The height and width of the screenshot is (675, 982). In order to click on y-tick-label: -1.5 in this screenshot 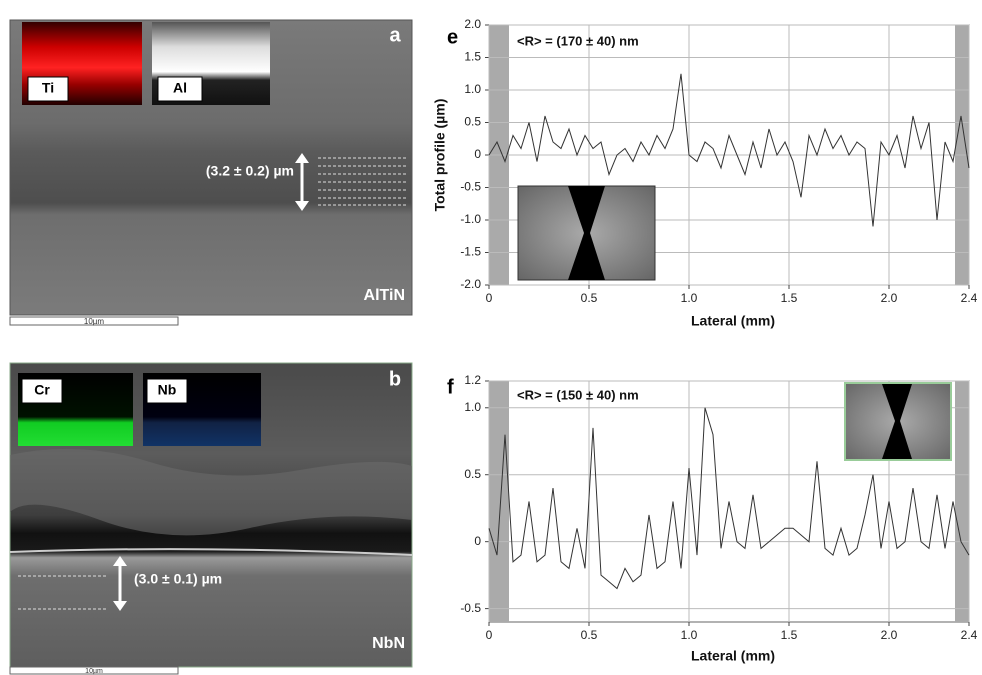, I will do `click(470, 252)`.